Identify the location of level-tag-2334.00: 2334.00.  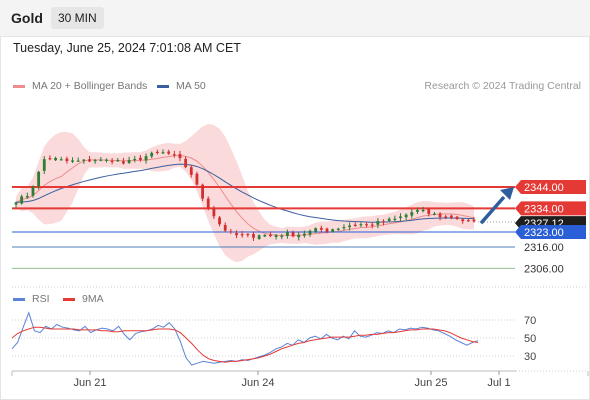
(544, 209).